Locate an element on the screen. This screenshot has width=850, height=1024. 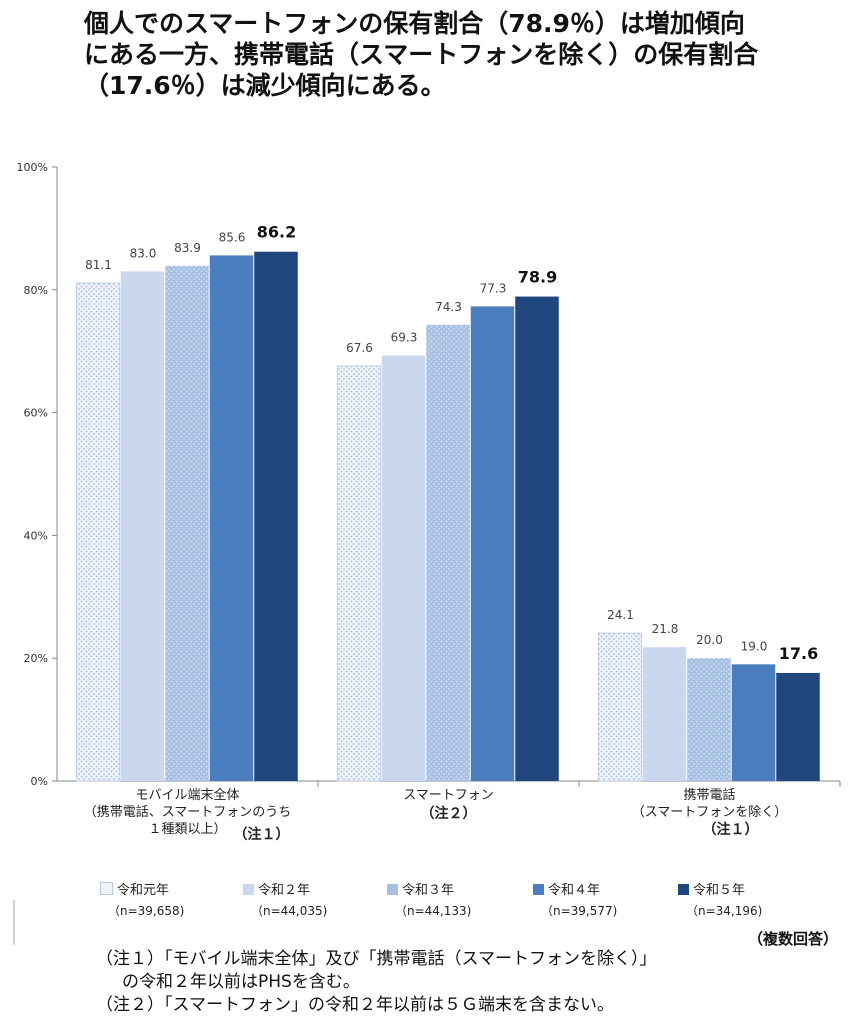
title-line-3: （17.6％）は減少傾向にある。 is located at coordinates (265, 85).